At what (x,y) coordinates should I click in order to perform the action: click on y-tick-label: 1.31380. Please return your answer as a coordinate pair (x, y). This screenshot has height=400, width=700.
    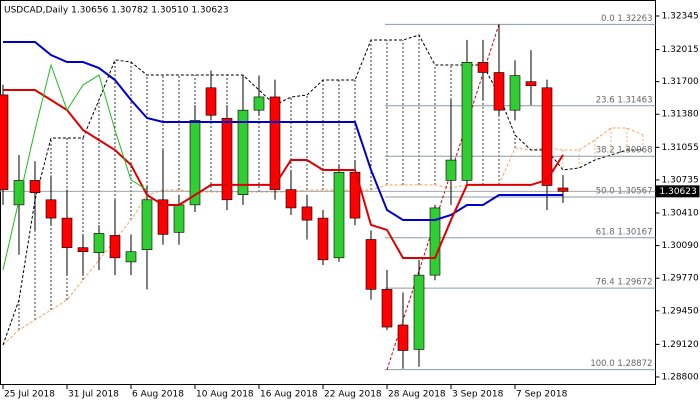
    Looking at the image, I should click on (680, 115).